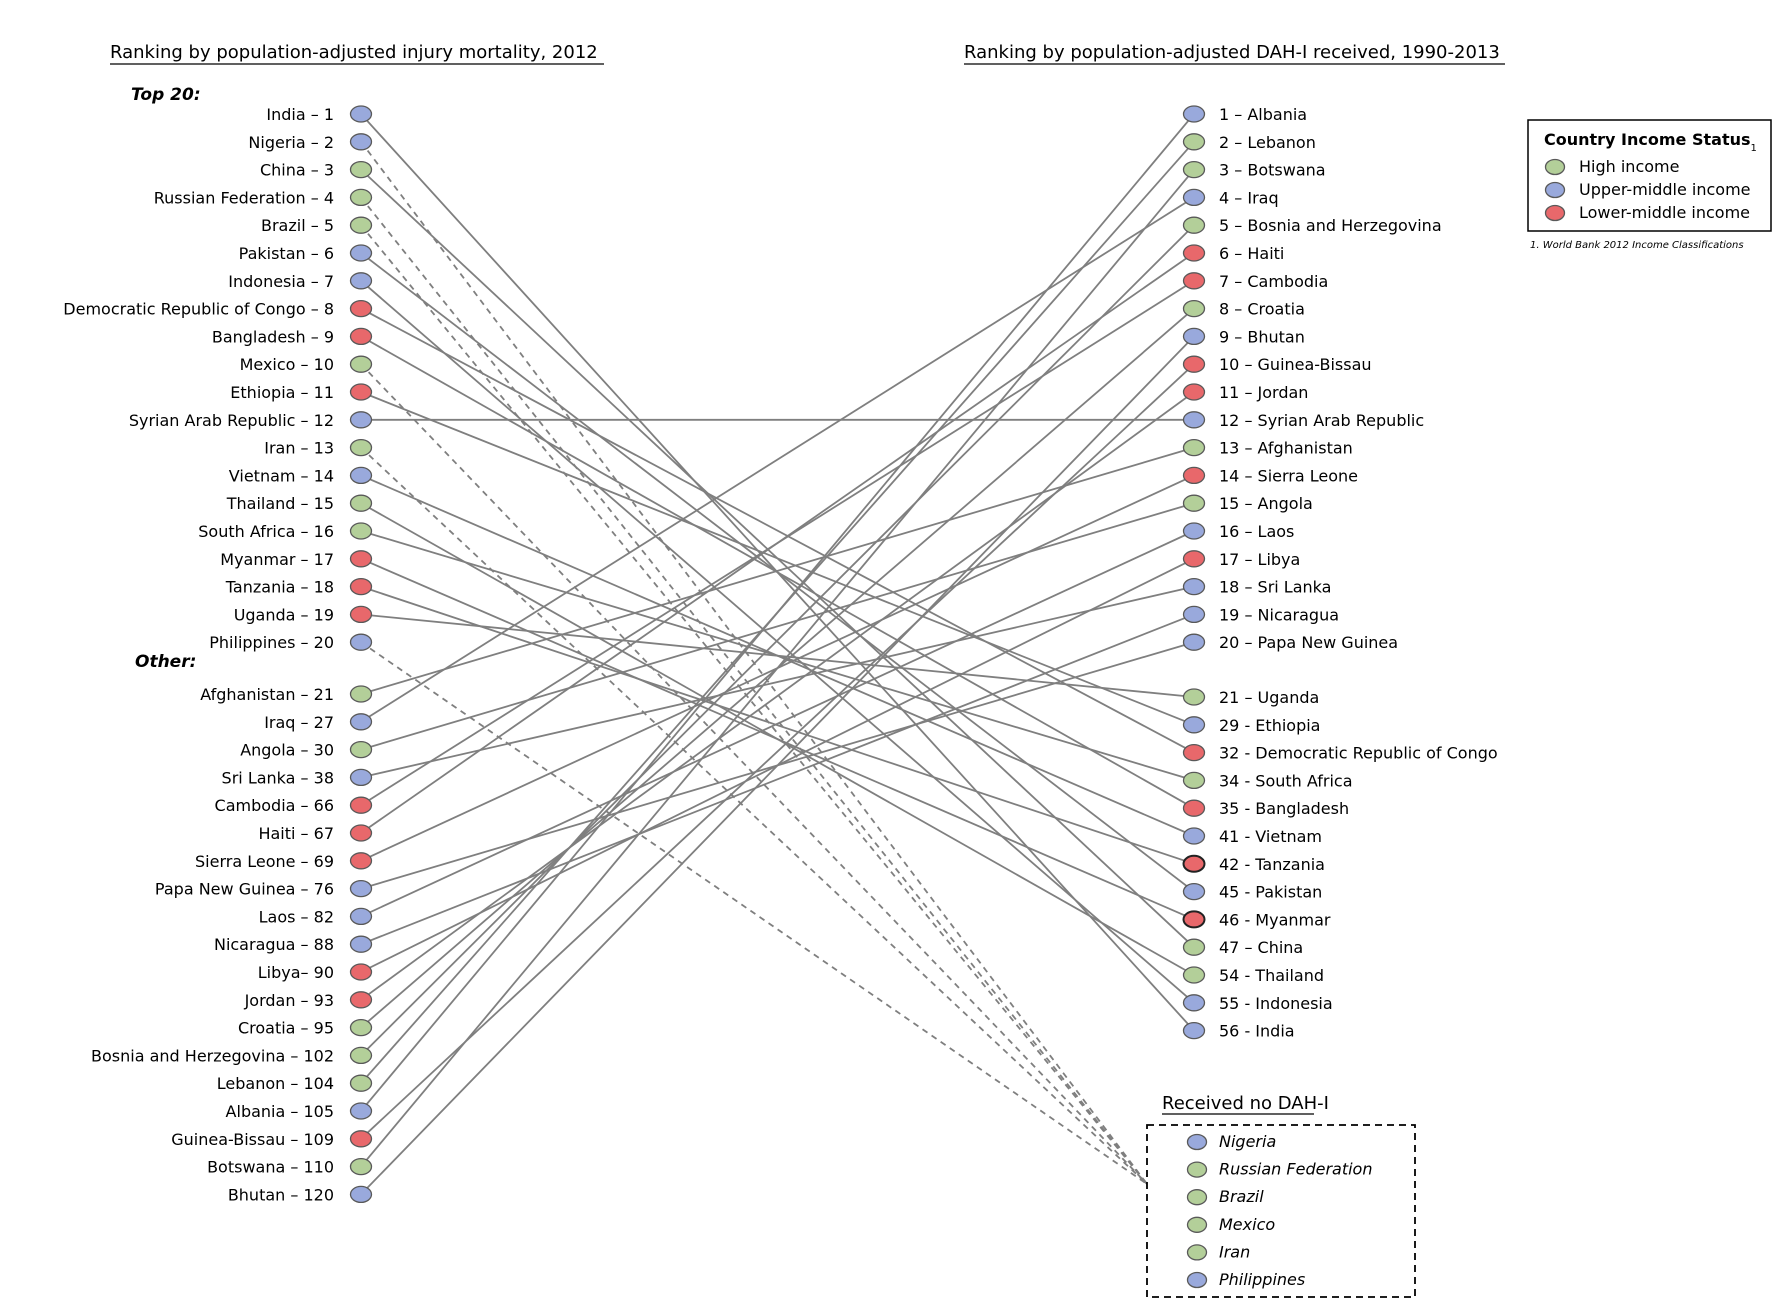 The width and height of the screenshot is (1788, 1306). I want to click on right-label-rank-15: 15 – Angola, so click(1266, 503).